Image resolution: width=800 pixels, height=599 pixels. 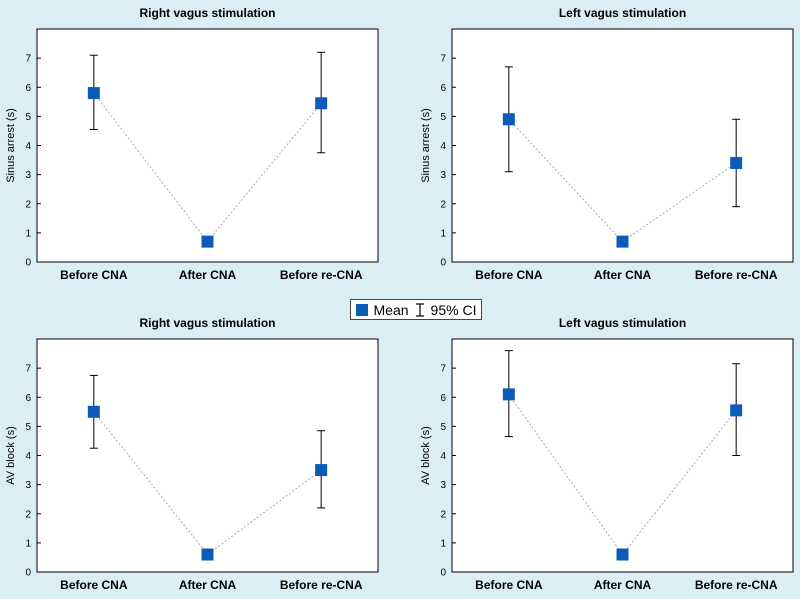 I want to click on legend-mean-label: Mean, so click(x=391, y=309).